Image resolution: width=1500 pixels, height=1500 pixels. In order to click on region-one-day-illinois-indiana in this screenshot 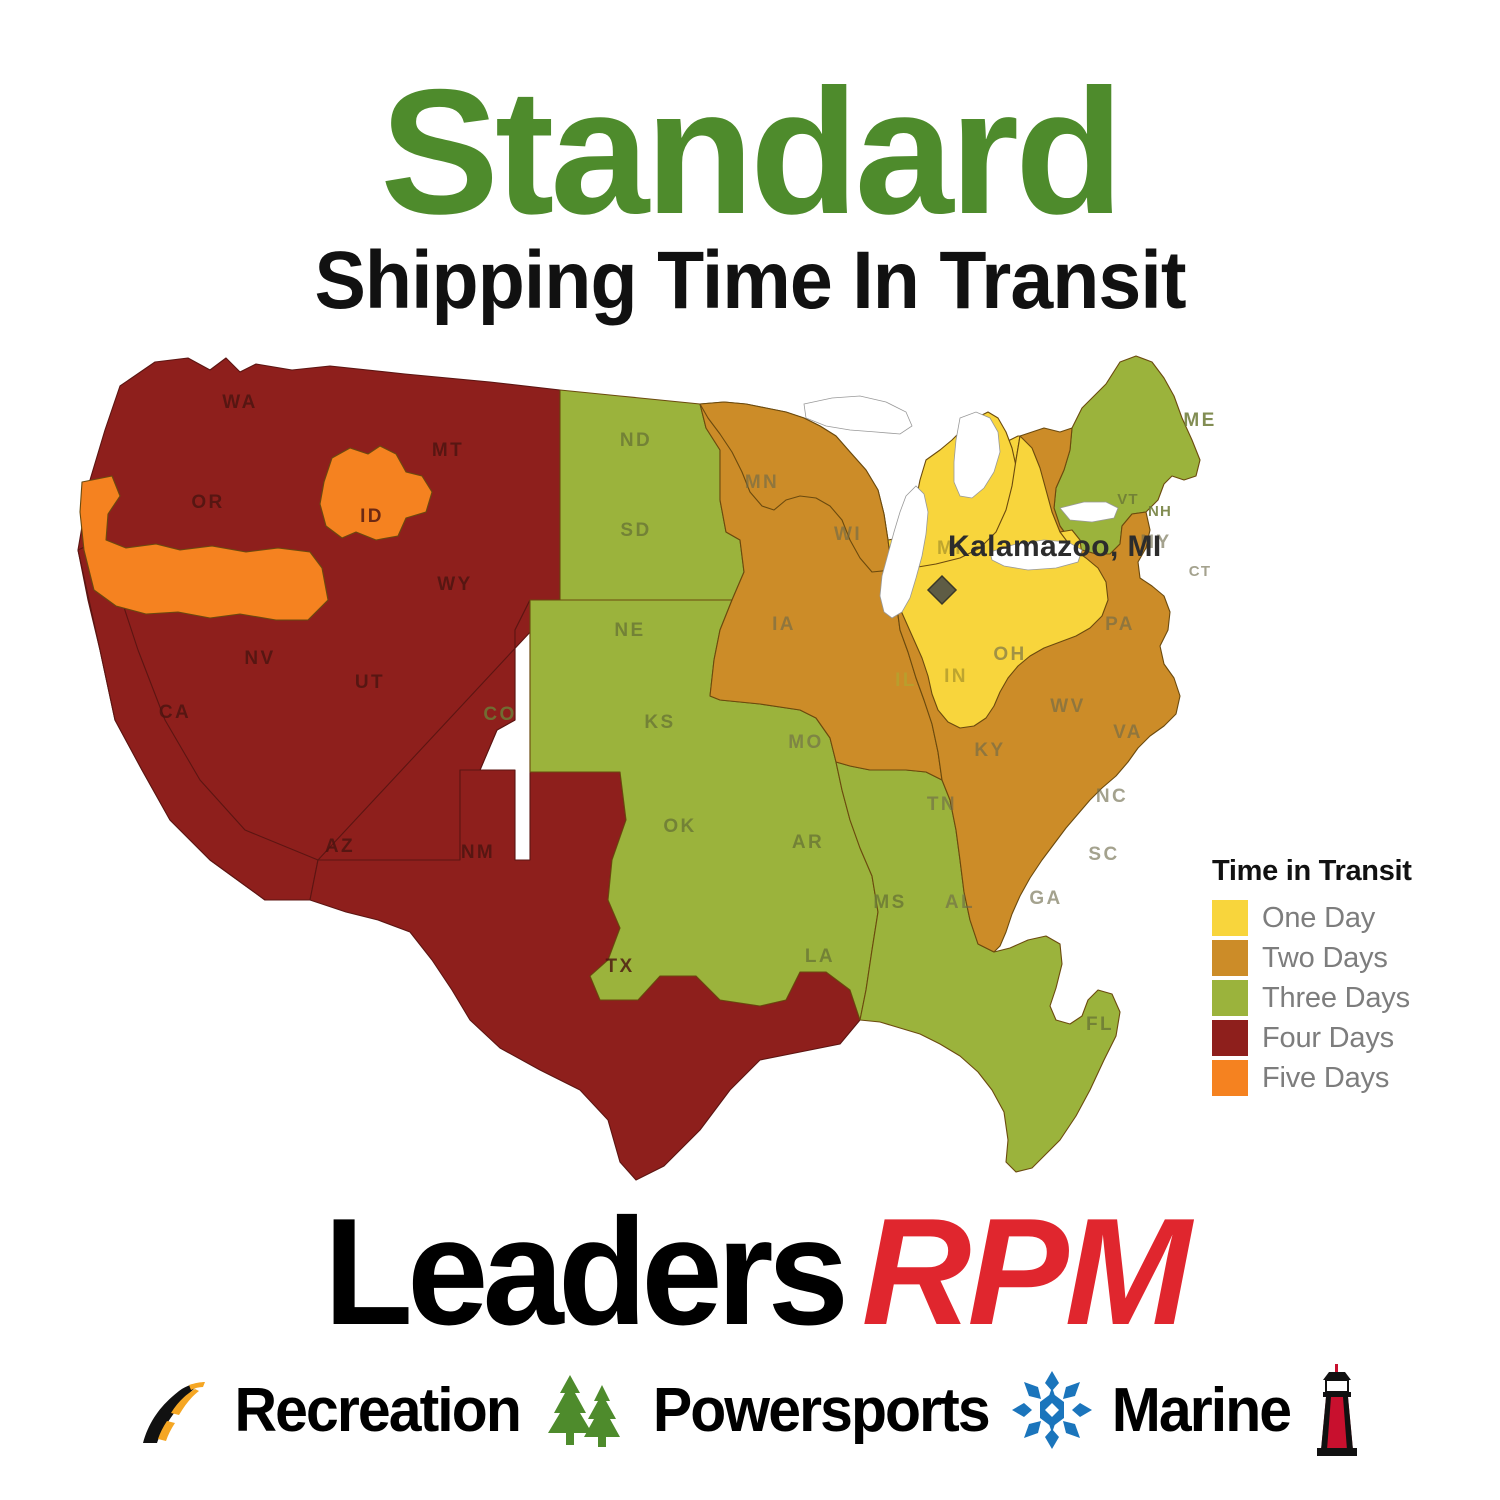, I will do `click(1000, 582)`.